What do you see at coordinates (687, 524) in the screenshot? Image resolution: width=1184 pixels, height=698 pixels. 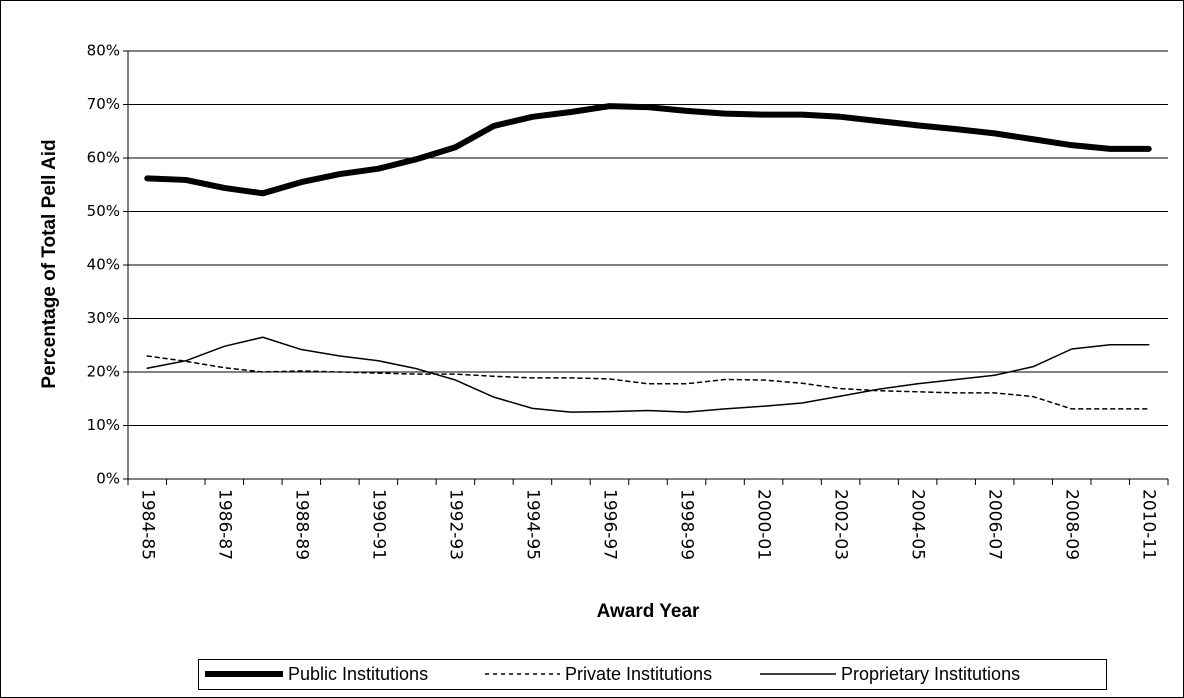 I see `x-tick-label: 1998-99` at bounding box center [687, 524].